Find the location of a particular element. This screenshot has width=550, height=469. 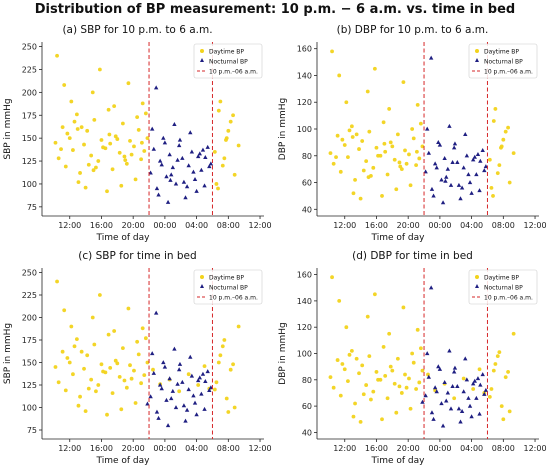

y-tick-label: 140 is located at coordinates (304, 75).